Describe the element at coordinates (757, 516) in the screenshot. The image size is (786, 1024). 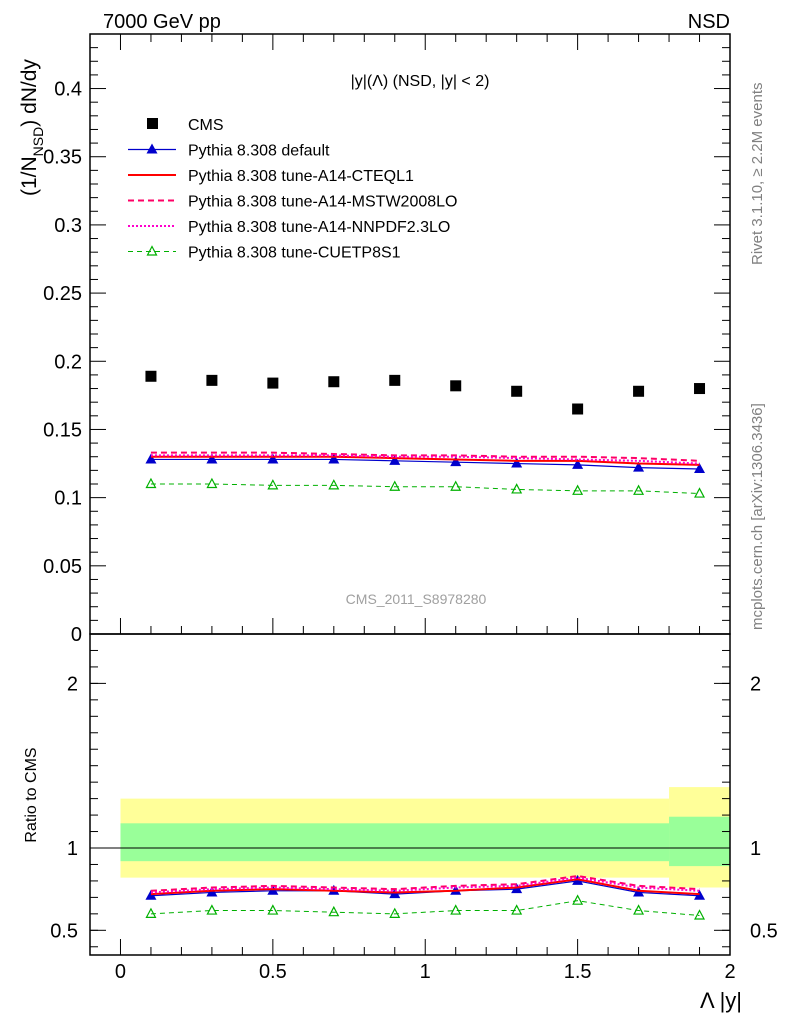
I see `mcplots-label: mcplots.cern.ch [arXiv:1306.3436]` at that location.